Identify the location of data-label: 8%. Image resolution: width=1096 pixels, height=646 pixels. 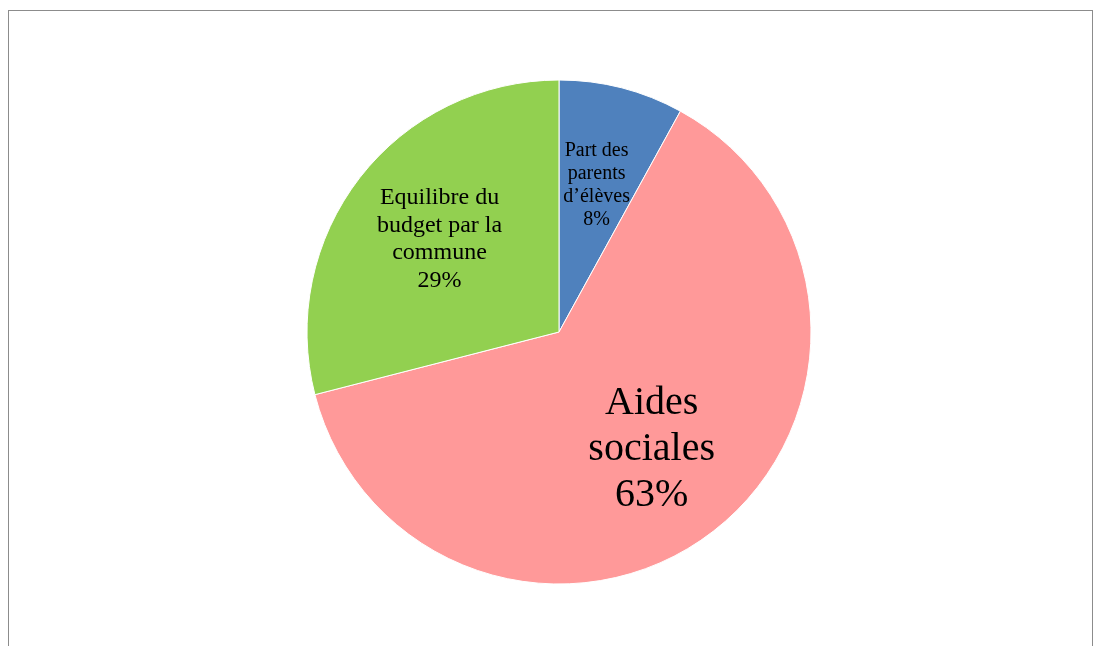
(596, 217).